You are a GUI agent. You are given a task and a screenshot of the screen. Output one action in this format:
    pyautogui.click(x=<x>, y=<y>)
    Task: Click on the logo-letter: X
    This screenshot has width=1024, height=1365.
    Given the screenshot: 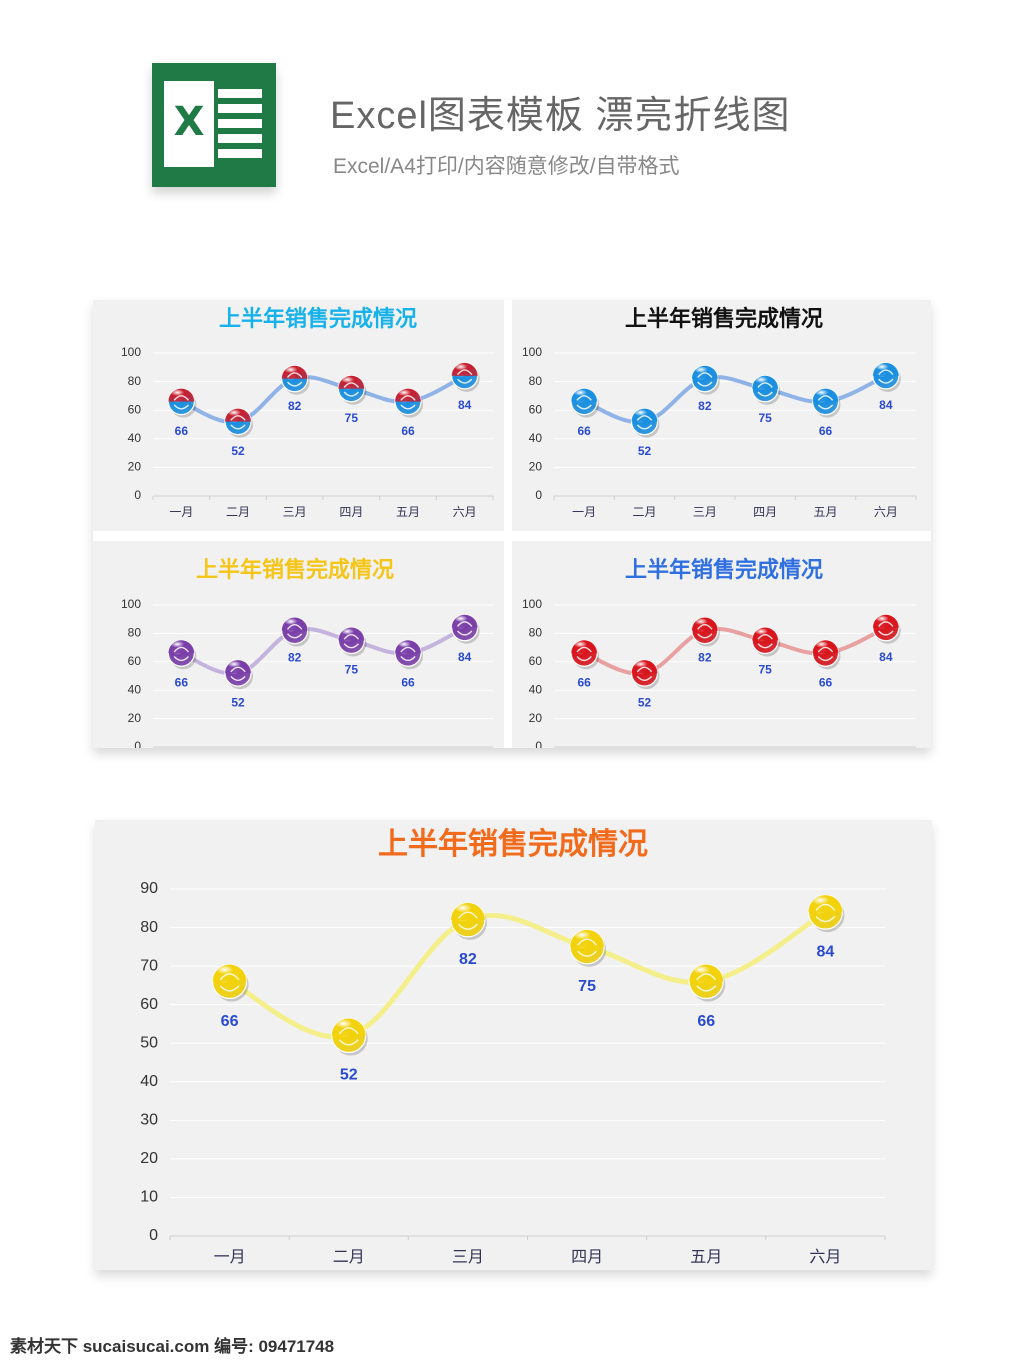 What is the action you would take?
    pyautogui.click(x=189, y=122)
    